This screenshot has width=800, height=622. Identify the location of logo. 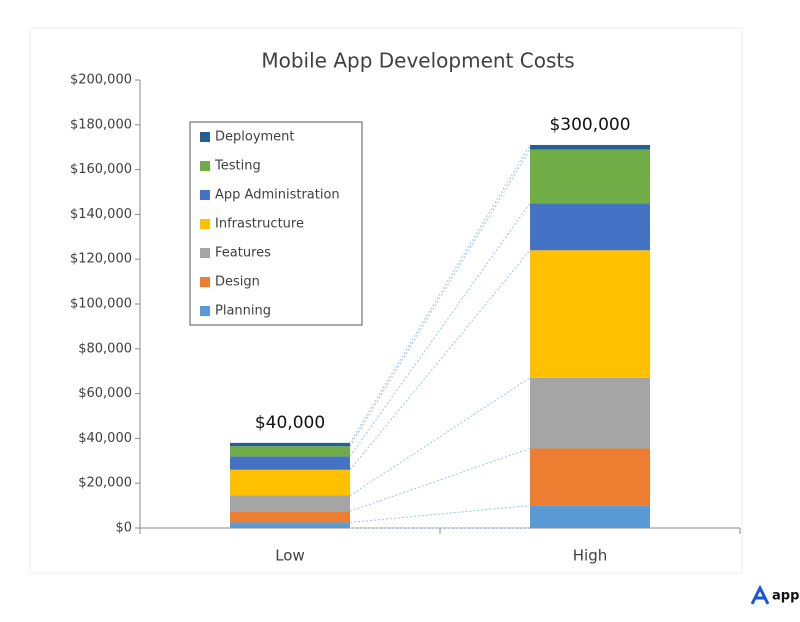
(760, 594).